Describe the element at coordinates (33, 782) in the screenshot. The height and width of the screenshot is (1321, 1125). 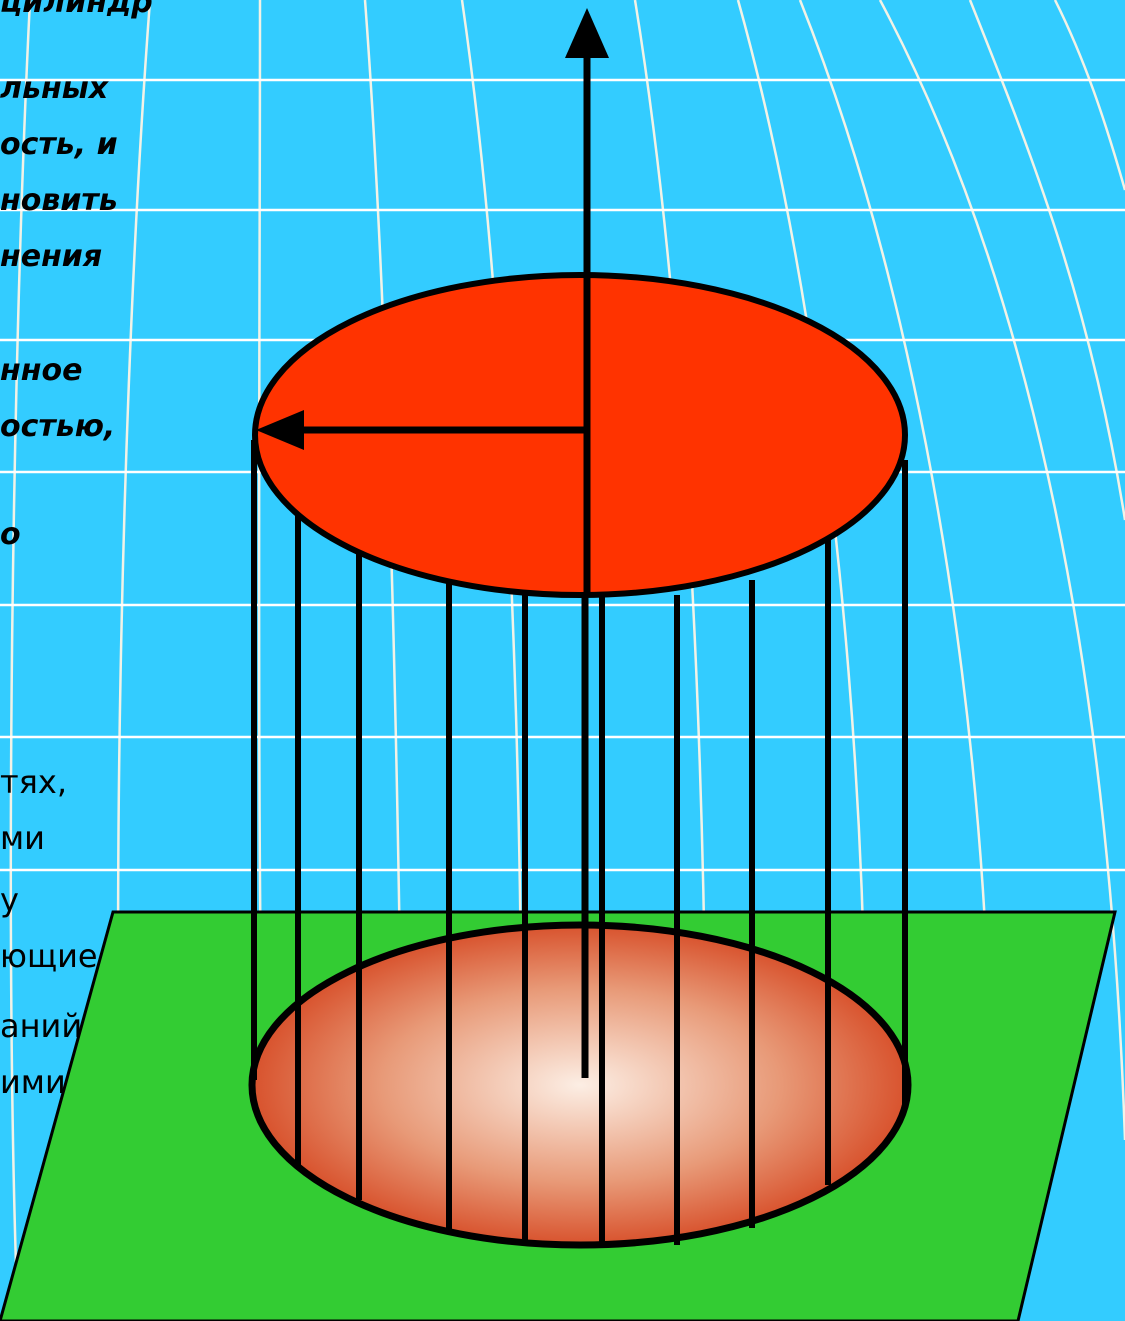
I see `text-lower-1: тях,` at that location.